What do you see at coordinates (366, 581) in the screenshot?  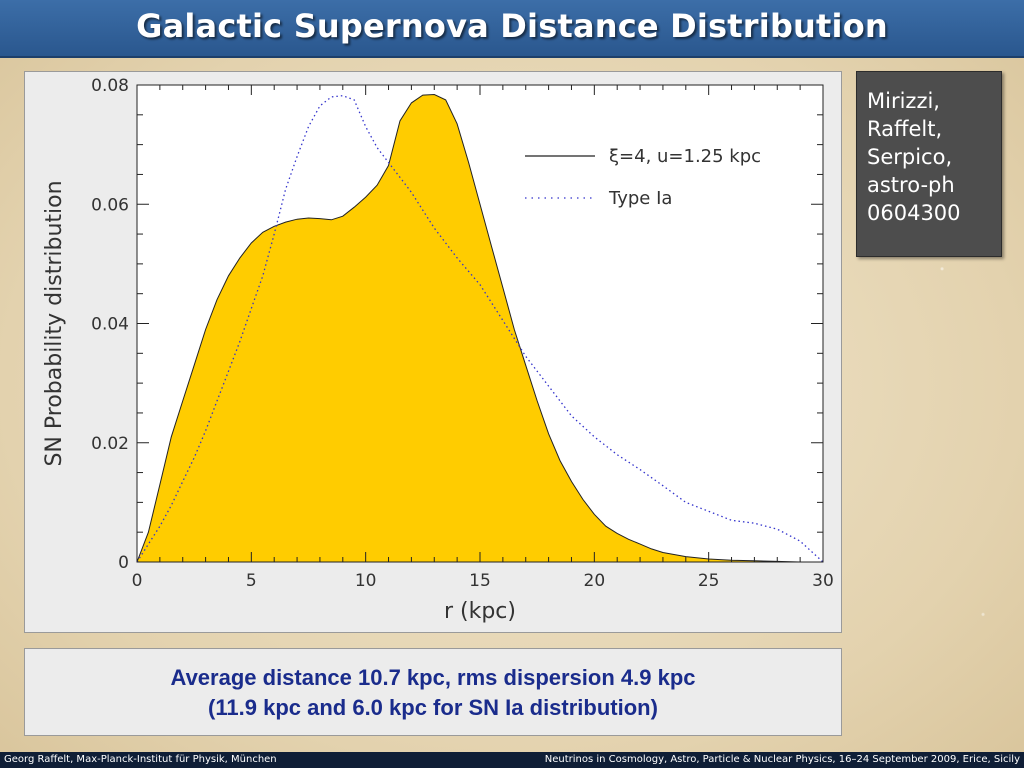 I see `x-tick-label: 10` at bounding box center [366, 581].